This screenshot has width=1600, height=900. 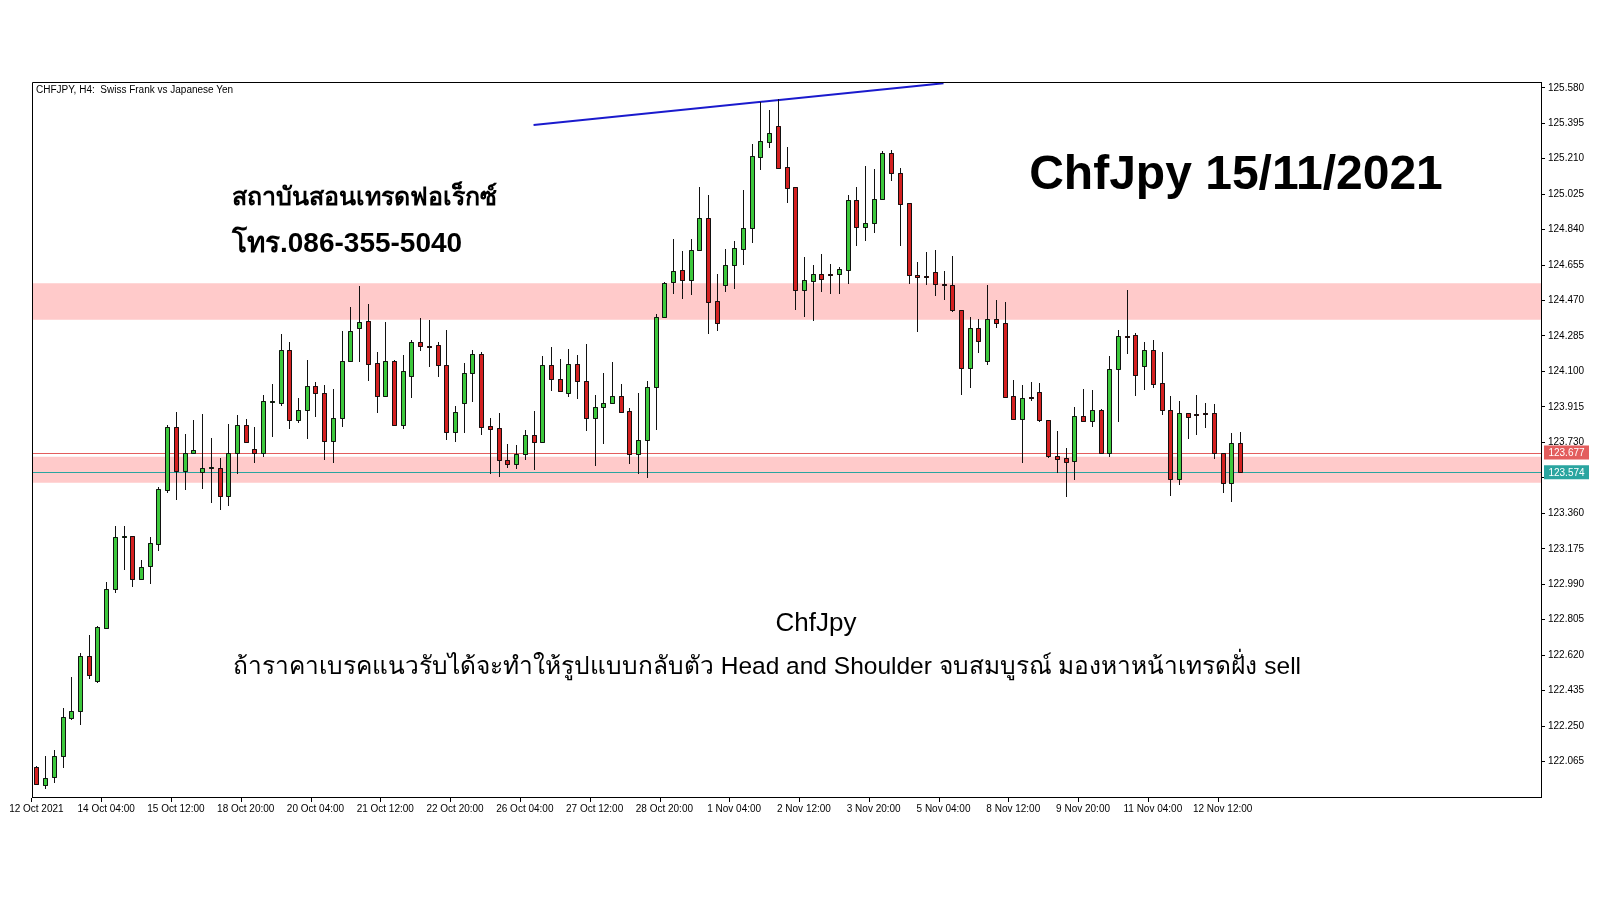 What do you see at coordinates (1236, 173) in the screenshot?
I see `text: ChfJpy 15/11/2021` at bounding box center [1236, 173].